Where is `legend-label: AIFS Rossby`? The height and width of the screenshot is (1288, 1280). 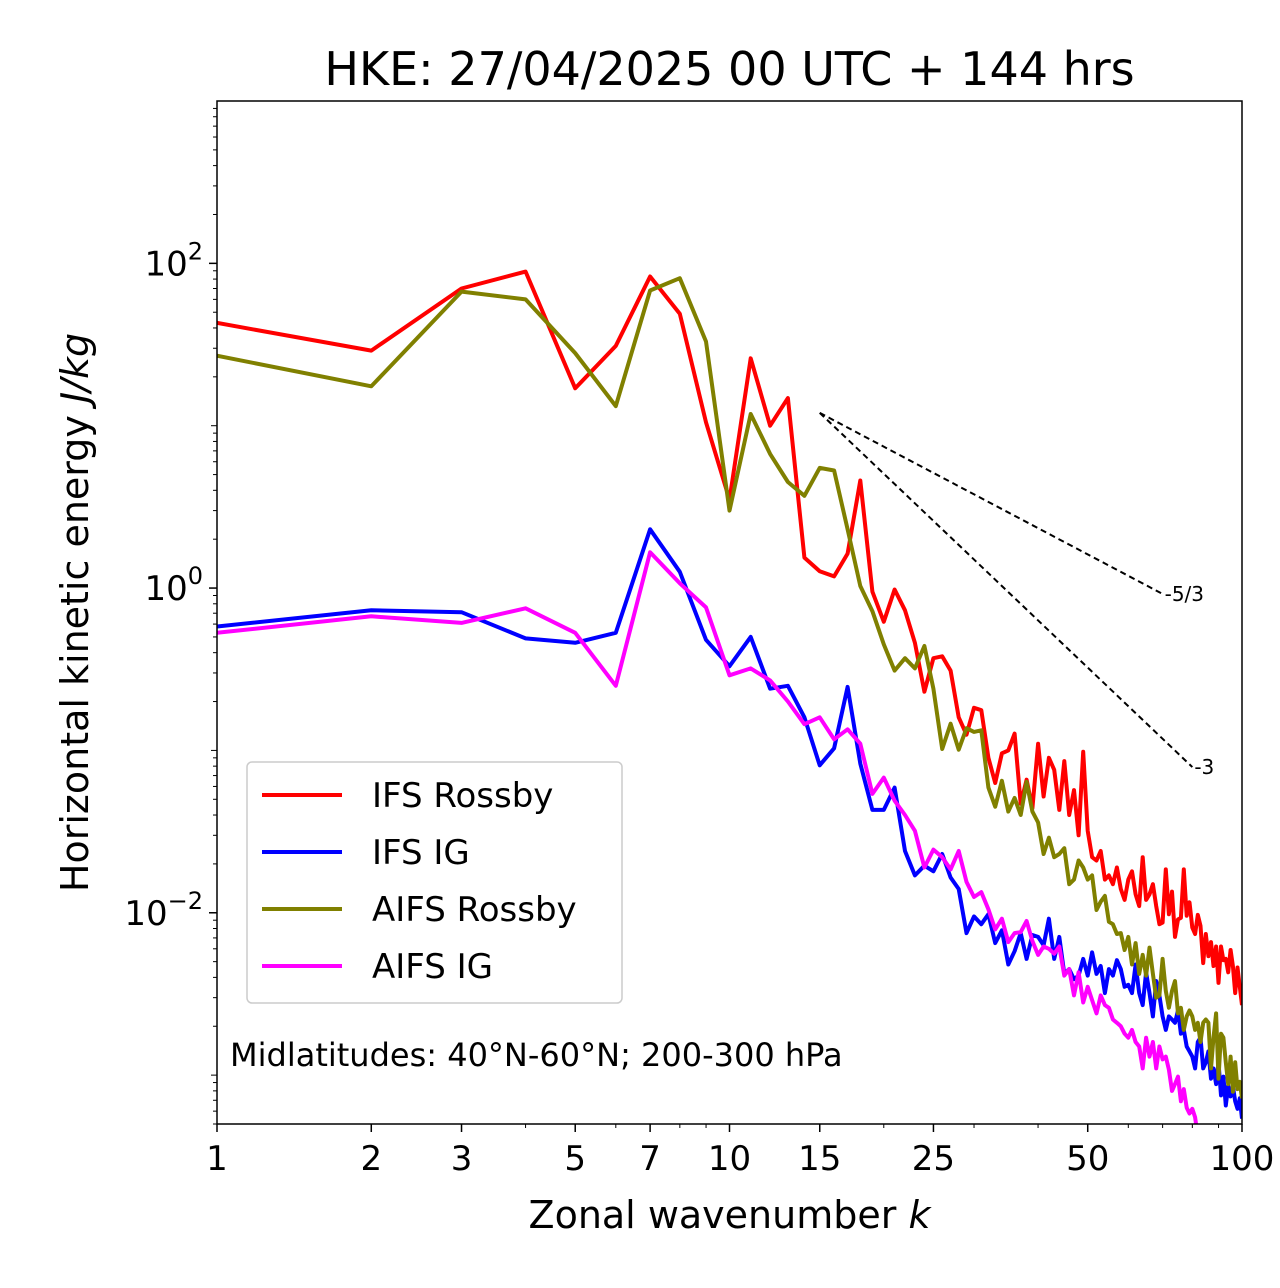 legend-label: AIFS Rossby is located at coordinates (474, 910).